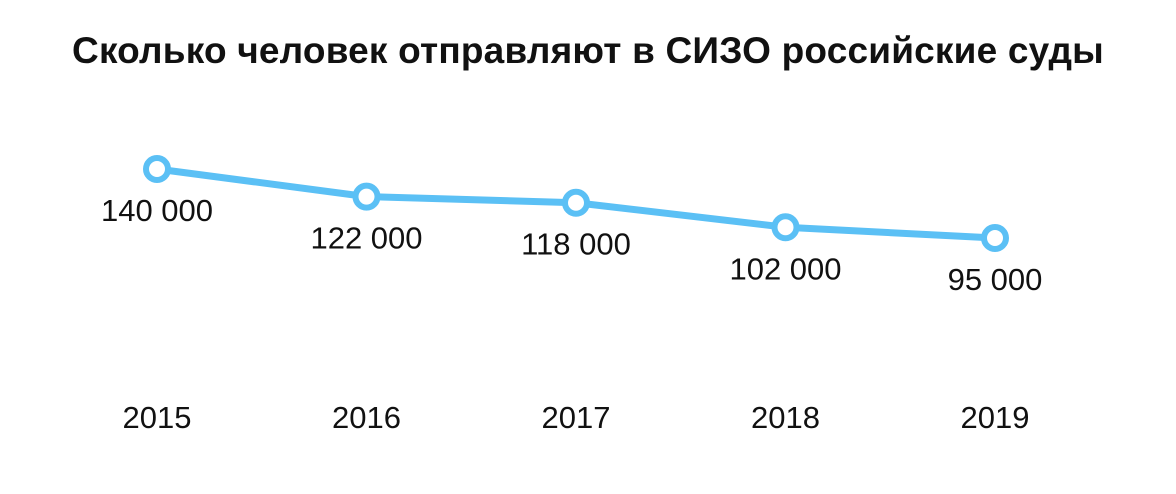  Describe the element at coordinates (366, 196) in the screenshot. I see `data-point-2016` at that location.